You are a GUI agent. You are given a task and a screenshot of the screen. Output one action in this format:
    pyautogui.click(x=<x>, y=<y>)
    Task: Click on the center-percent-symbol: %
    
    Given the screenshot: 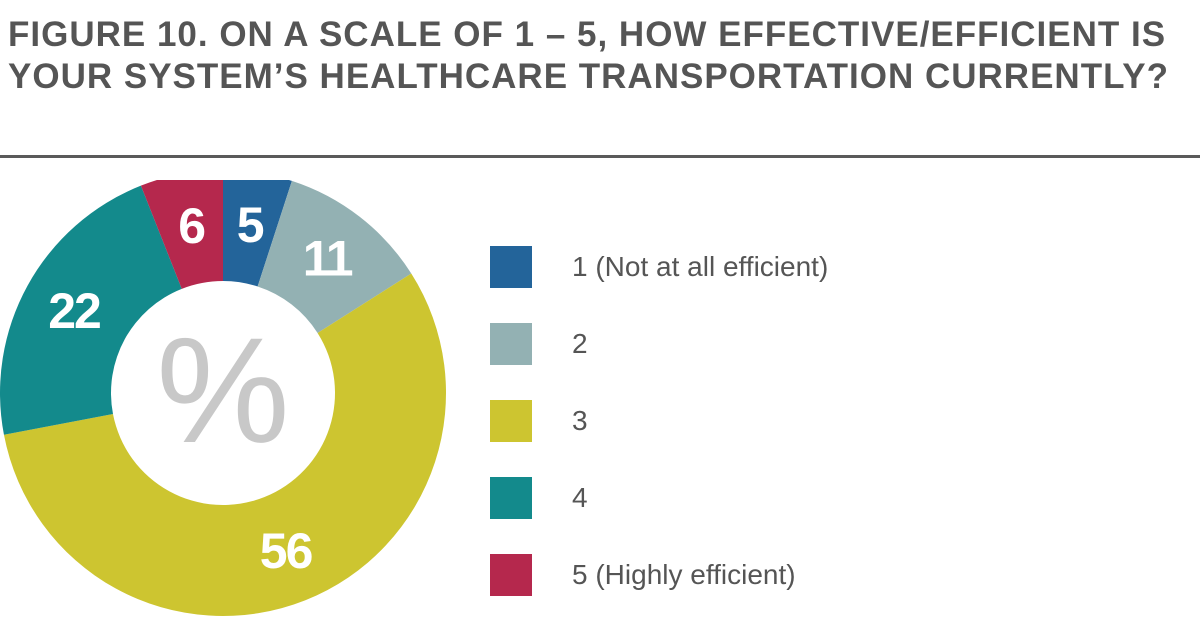 What is the action you would take?
    pyautogui.click(x=222, y=390)
    